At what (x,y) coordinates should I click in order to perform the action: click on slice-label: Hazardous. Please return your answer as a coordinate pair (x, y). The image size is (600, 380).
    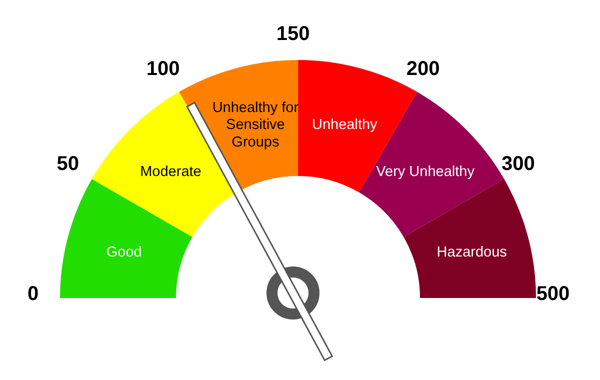
    Looking at the image, I should click on (471, 252).